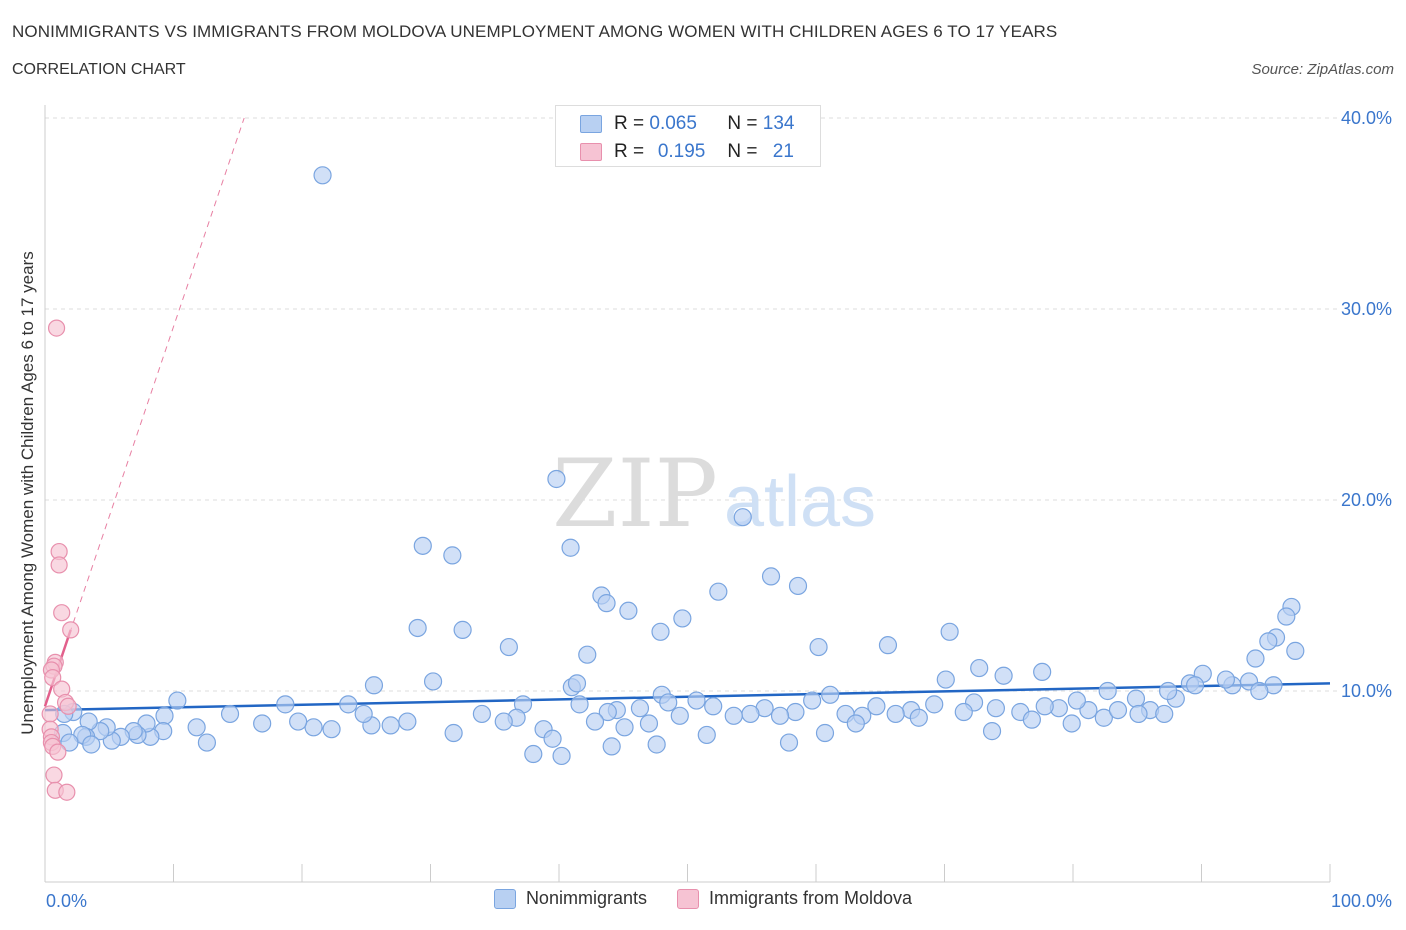 This screenshot has height=930, width=1406. What do you see at coordinates (1361, 901) in the screenshot?
I see `x-tick-label: 100.0%` at bounding box center [1361, 901].